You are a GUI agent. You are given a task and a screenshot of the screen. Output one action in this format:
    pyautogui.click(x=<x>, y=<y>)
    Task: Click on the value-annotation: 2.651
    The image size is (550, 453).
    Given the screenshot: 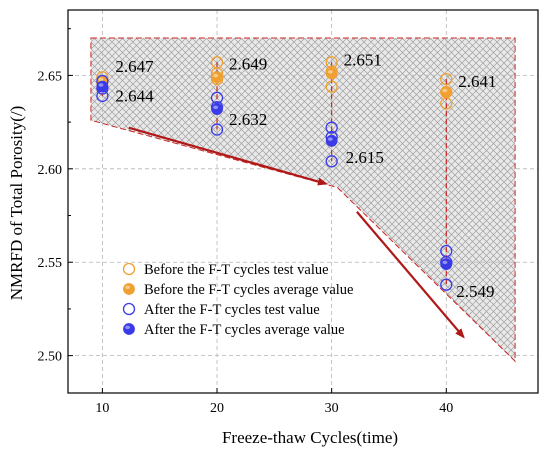 What is the action you would take?
    pyautogui.click(x=363, y=60)
    